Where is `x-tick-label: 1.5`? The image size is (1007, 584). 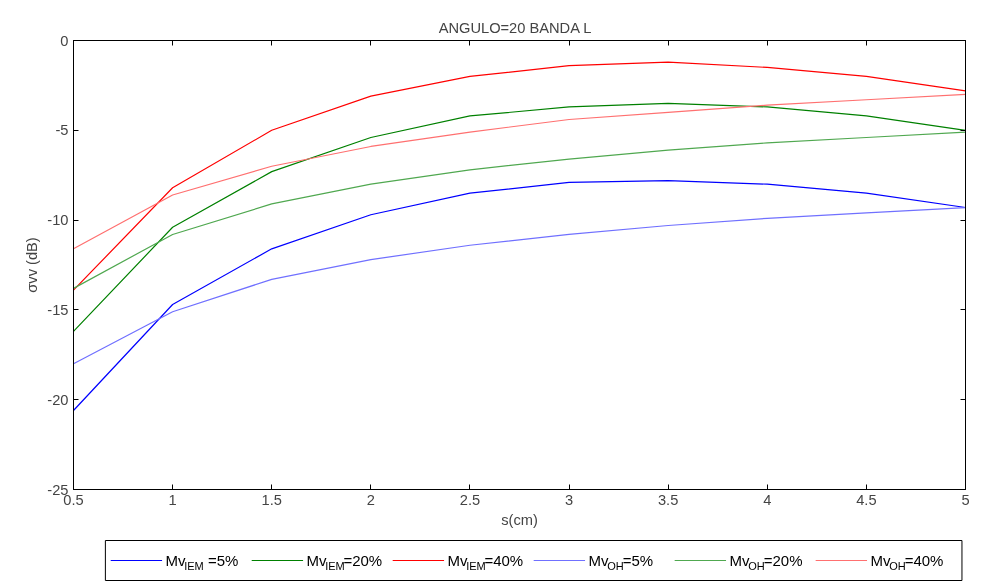
x-tick-label: 1.5 is located at coordinates (271, 499).